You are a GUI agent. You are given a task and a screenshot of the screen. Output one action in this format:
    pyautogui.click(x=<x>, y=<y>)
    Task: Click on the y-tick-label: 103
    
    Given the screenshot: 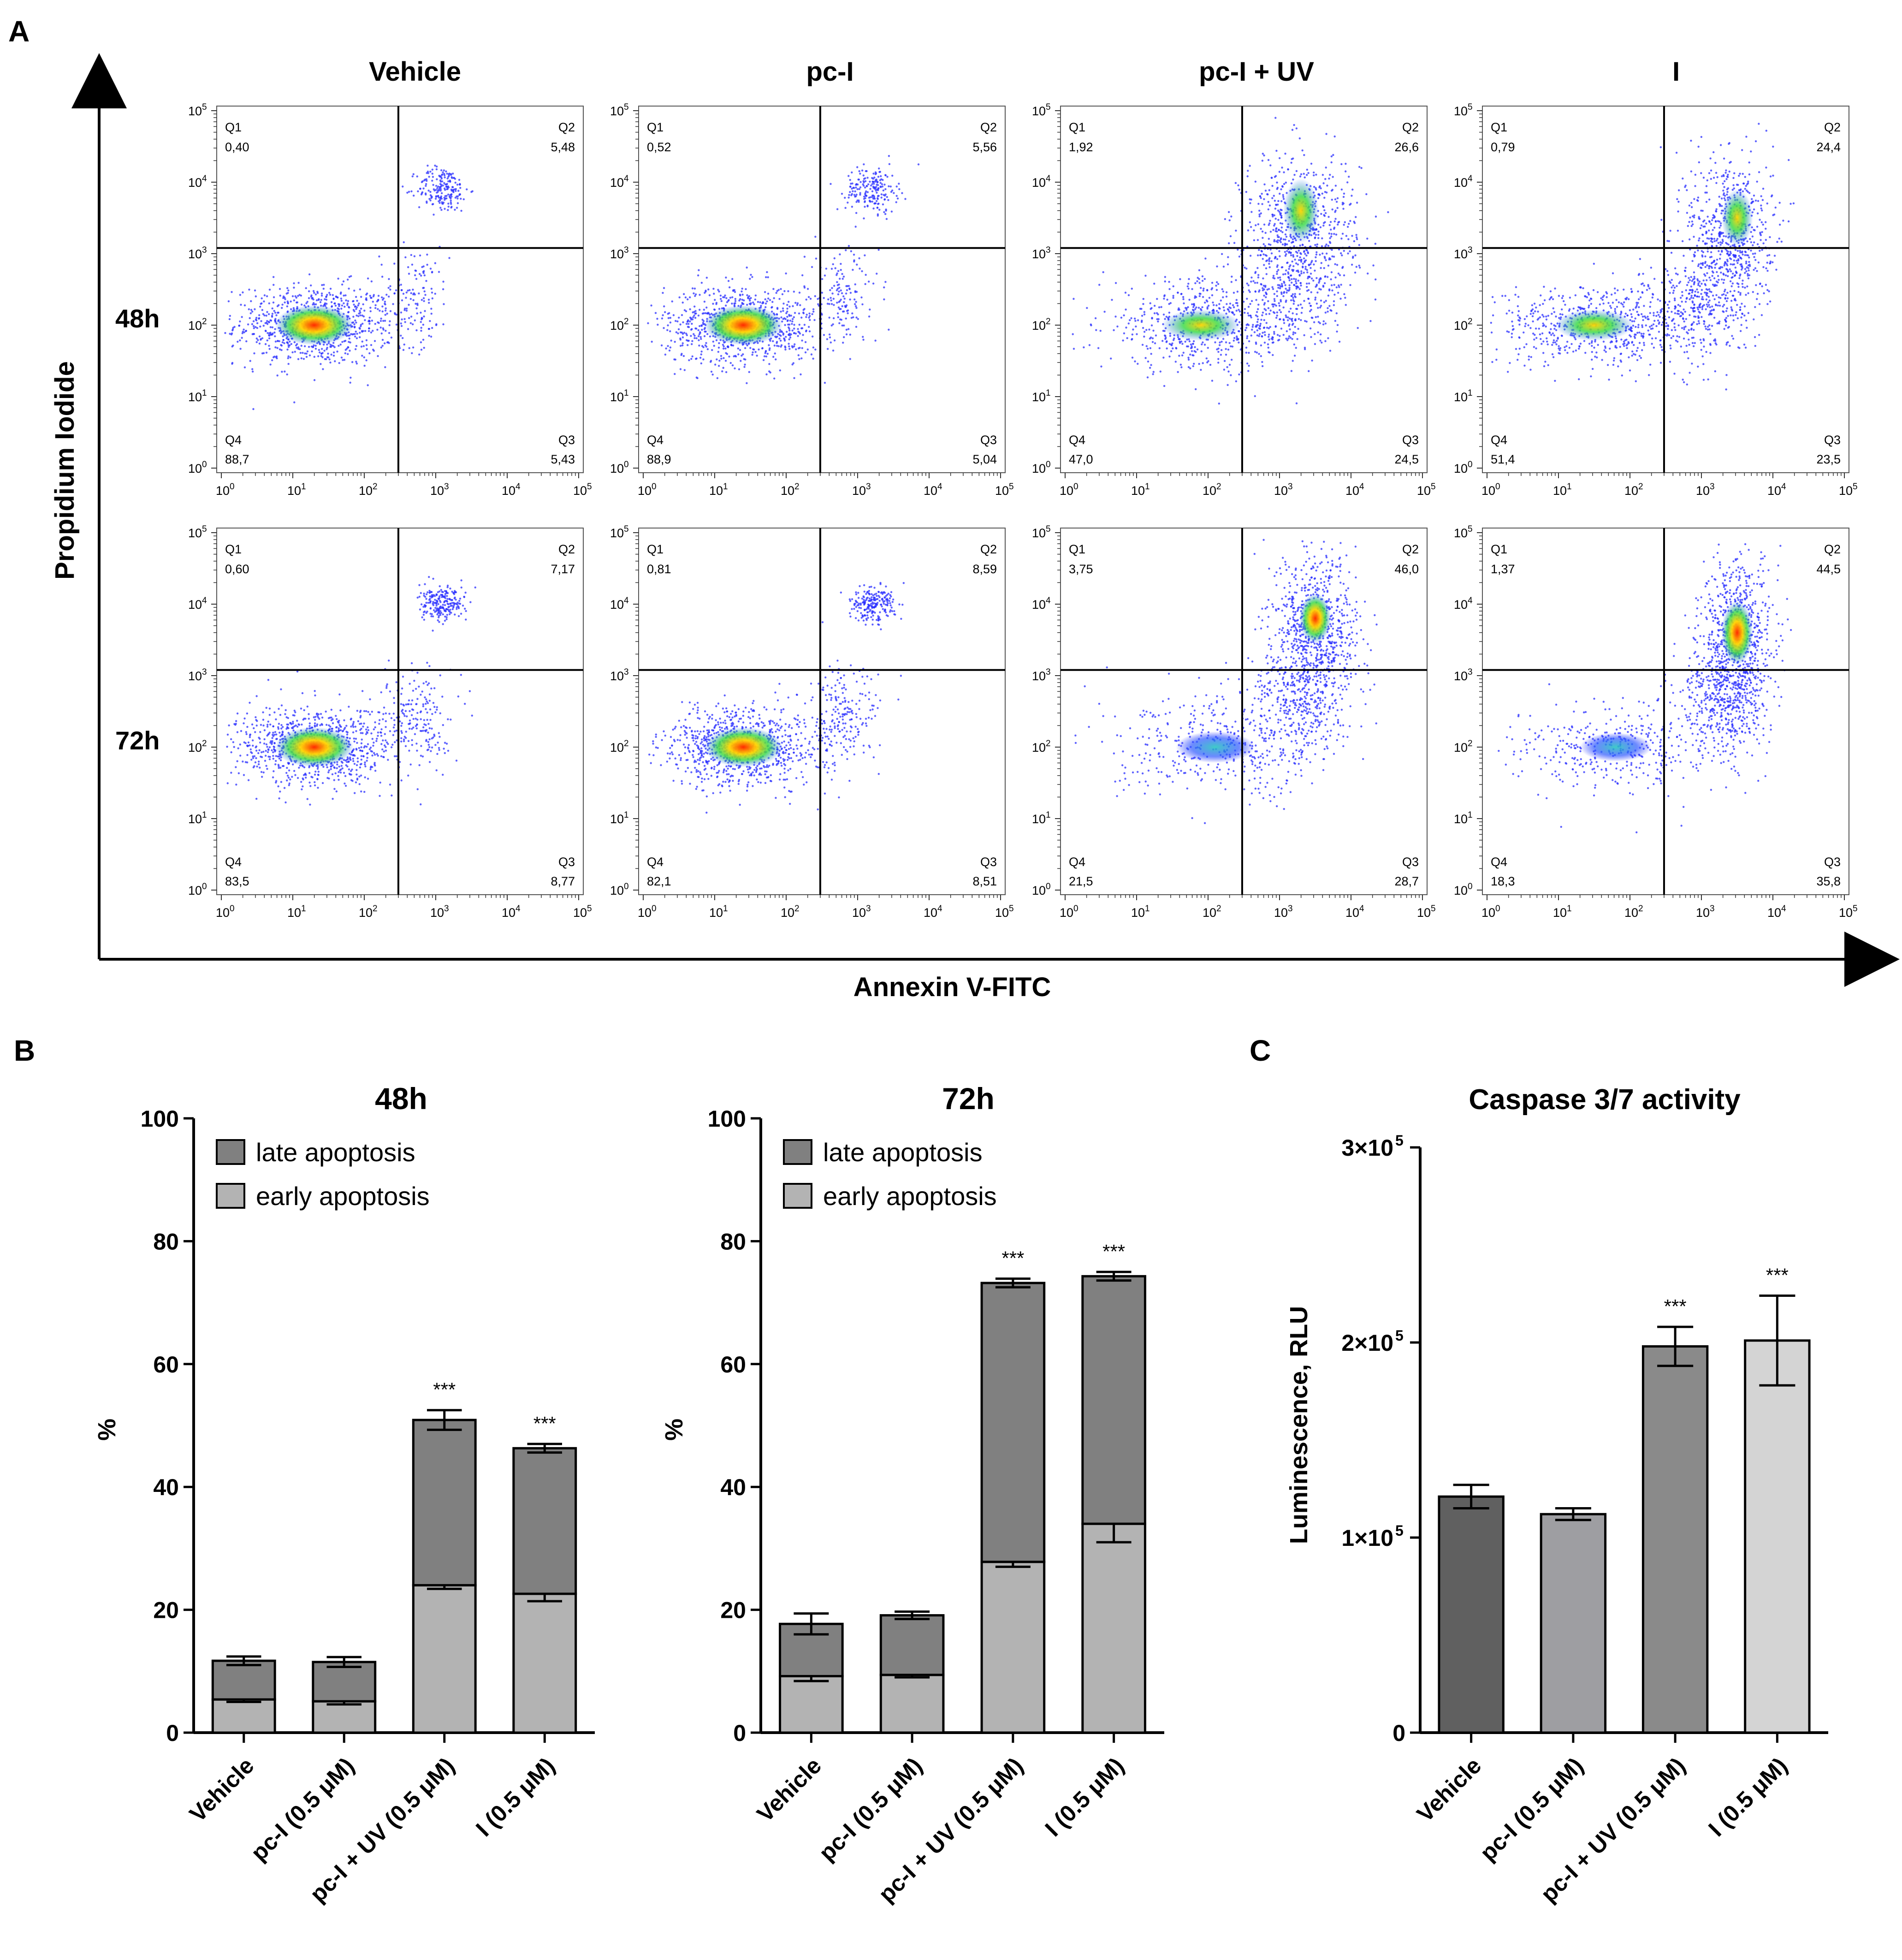 What is the action you would take?
    pyautogui.click(x=619, y=253)
    